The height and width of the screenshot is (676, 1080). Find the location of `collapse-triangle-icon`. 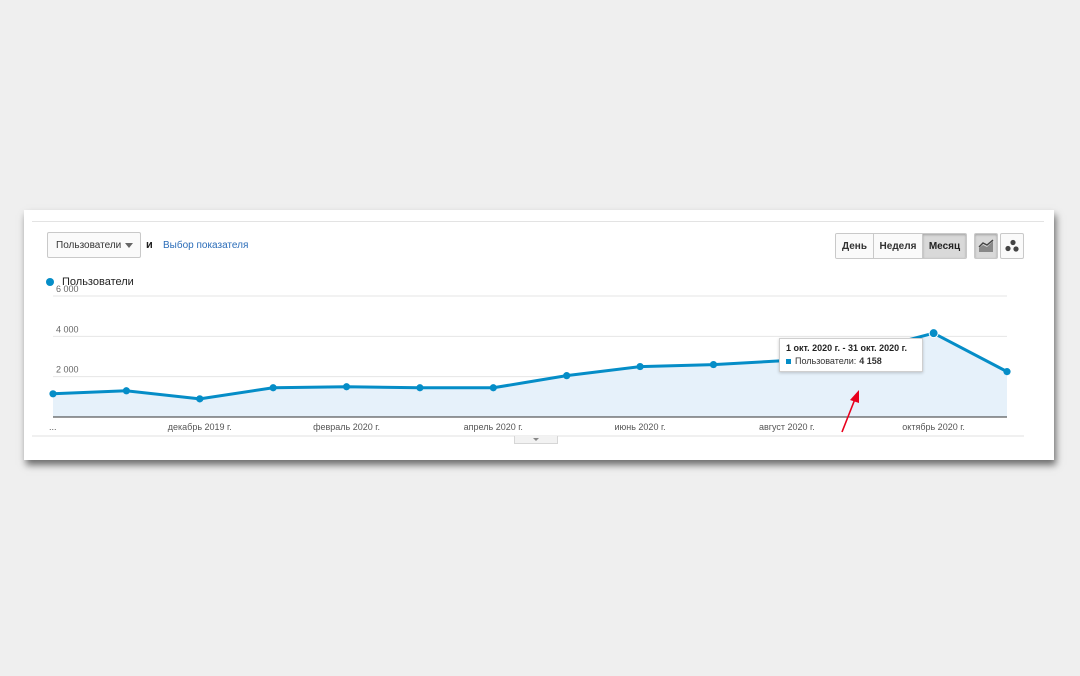

collapse-triangle-icon is located at coordinates (536, 439).